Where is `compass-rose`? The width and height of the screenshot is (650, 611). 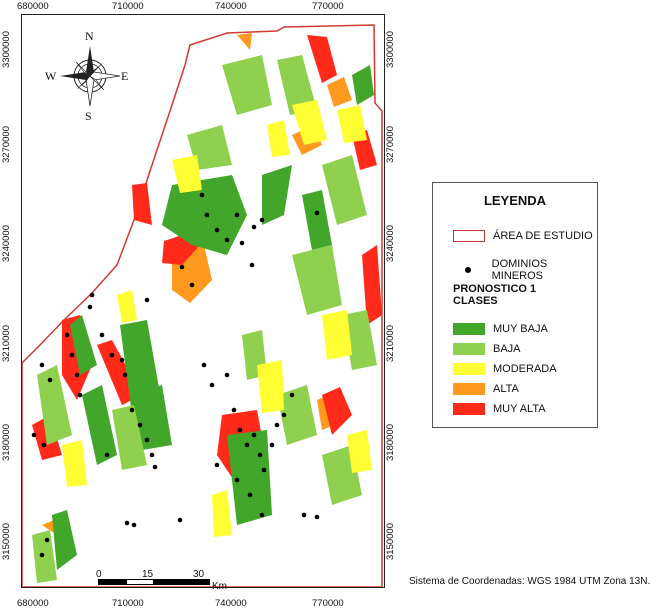
compass-rose is located at coordinates (90, 76).